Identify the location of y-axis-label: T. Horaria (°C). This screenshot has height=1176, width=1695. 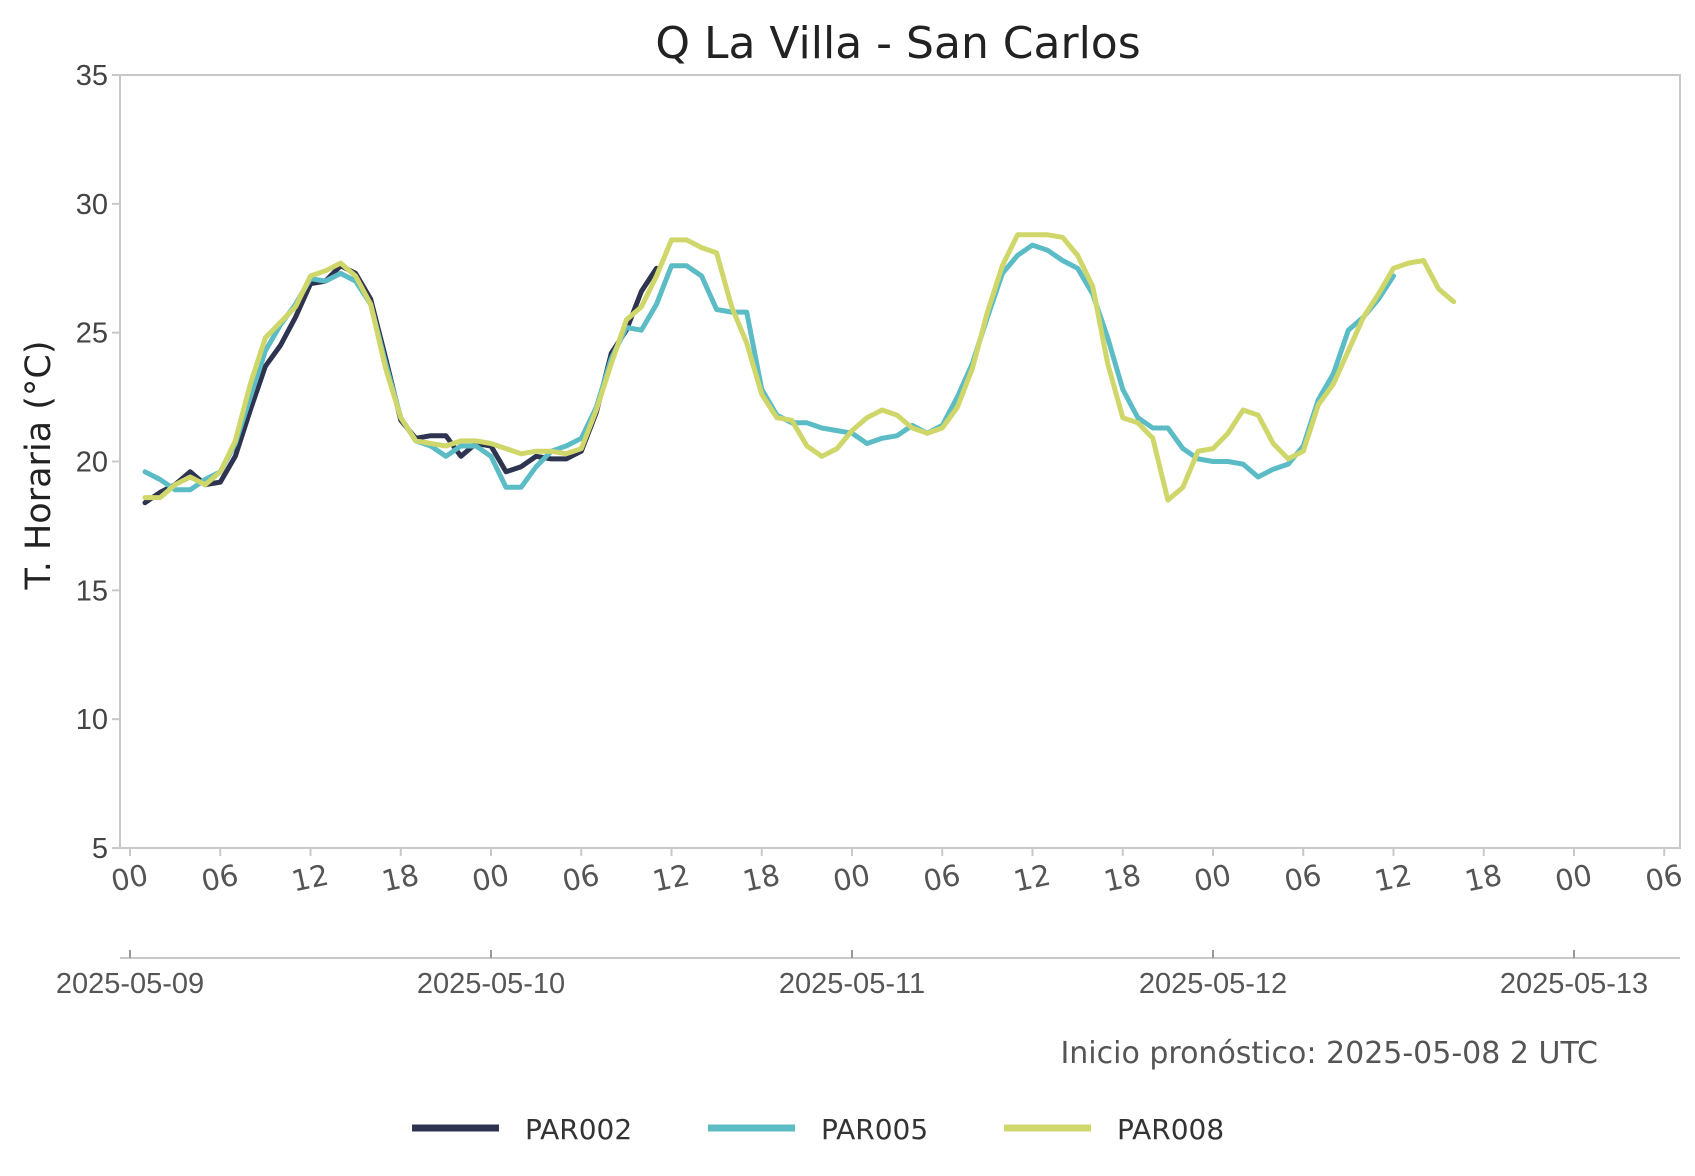
(39, 466).